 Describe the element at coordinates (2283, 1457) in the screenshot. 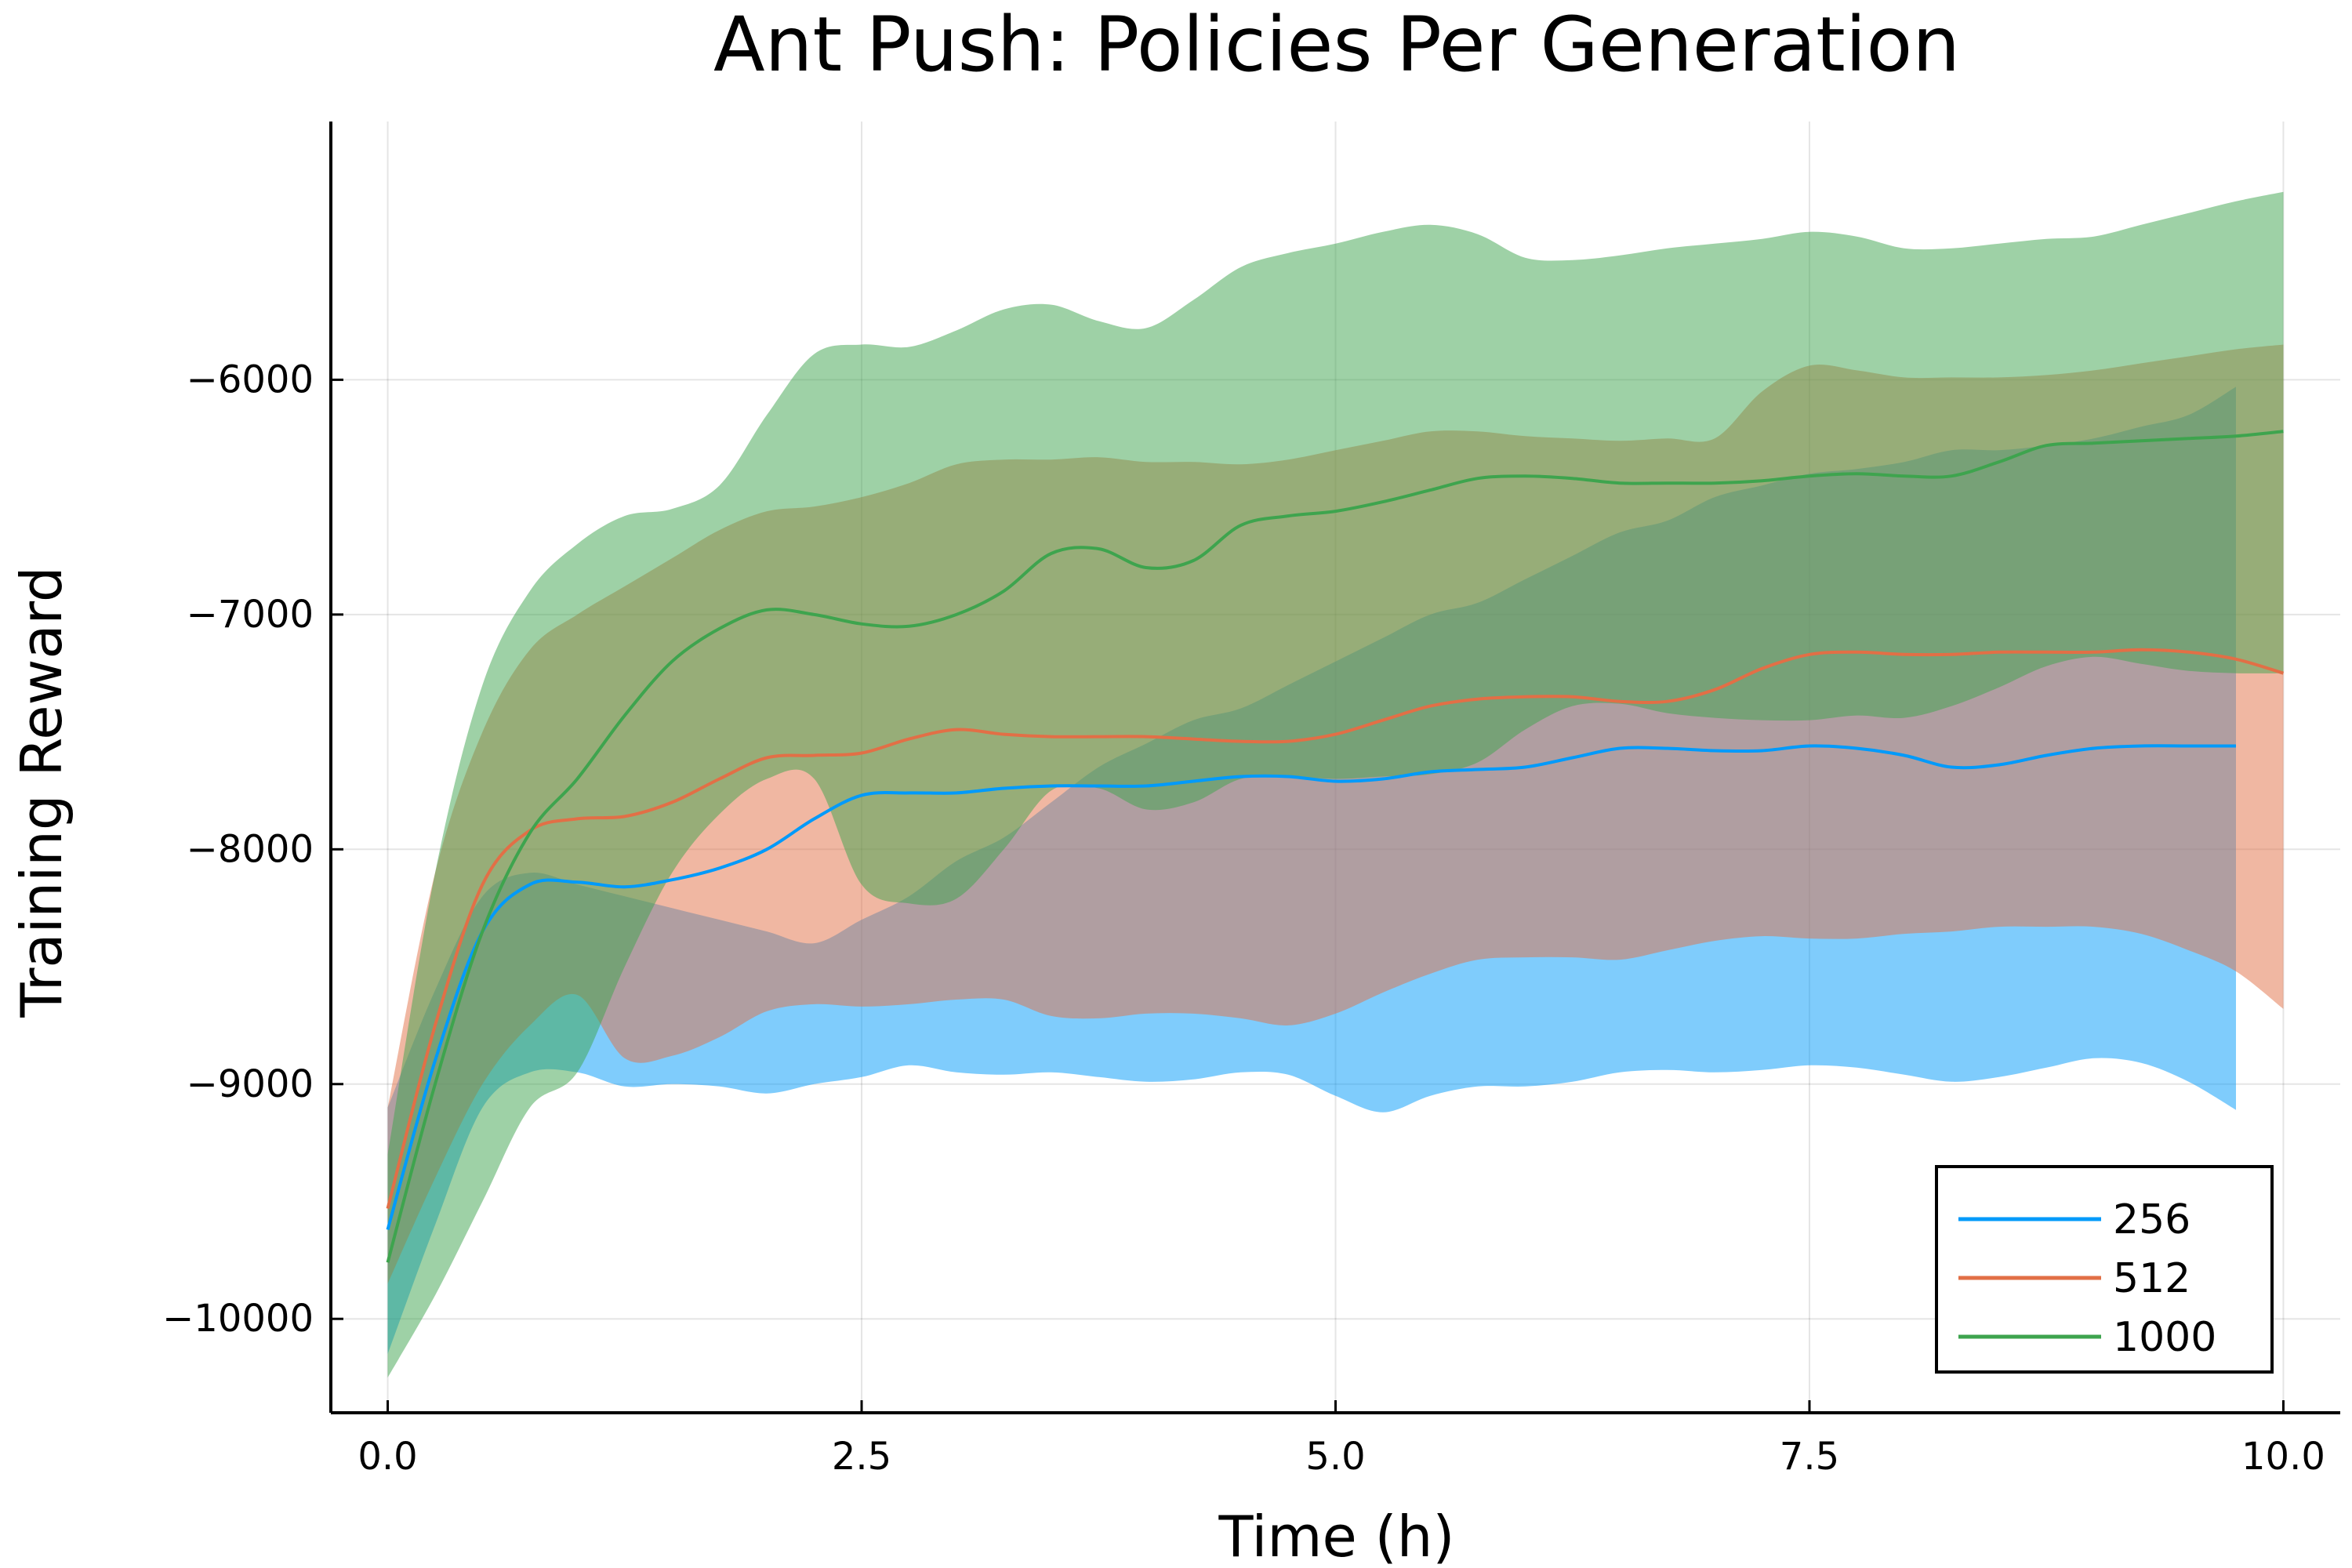

I see `x-tick-label: 10.0` at that location.